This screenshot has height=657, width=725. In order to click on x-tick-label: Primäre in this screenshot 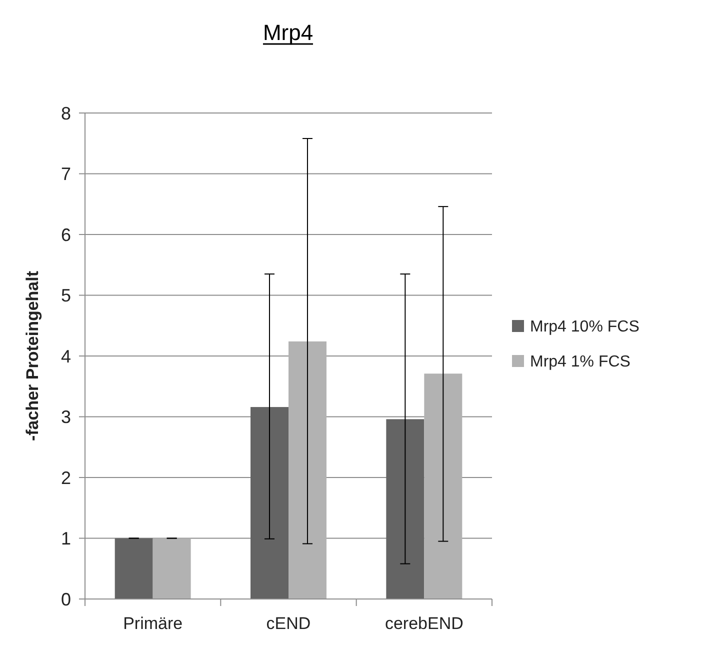, I will do `click(153, 623)`.